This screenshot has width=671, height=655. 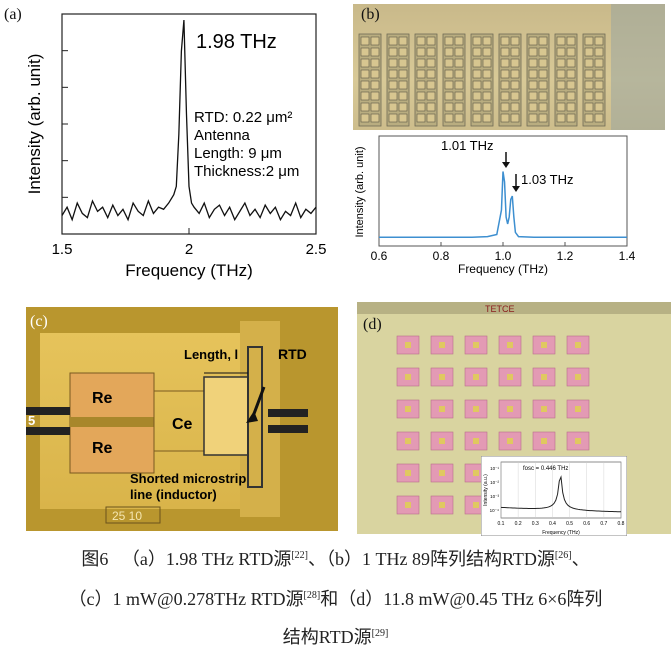 What do you see at coordinates (316, 249) in the screenshot?
I see `chart-a-xtick-label: 2.5` at bounding box center [316, 249].